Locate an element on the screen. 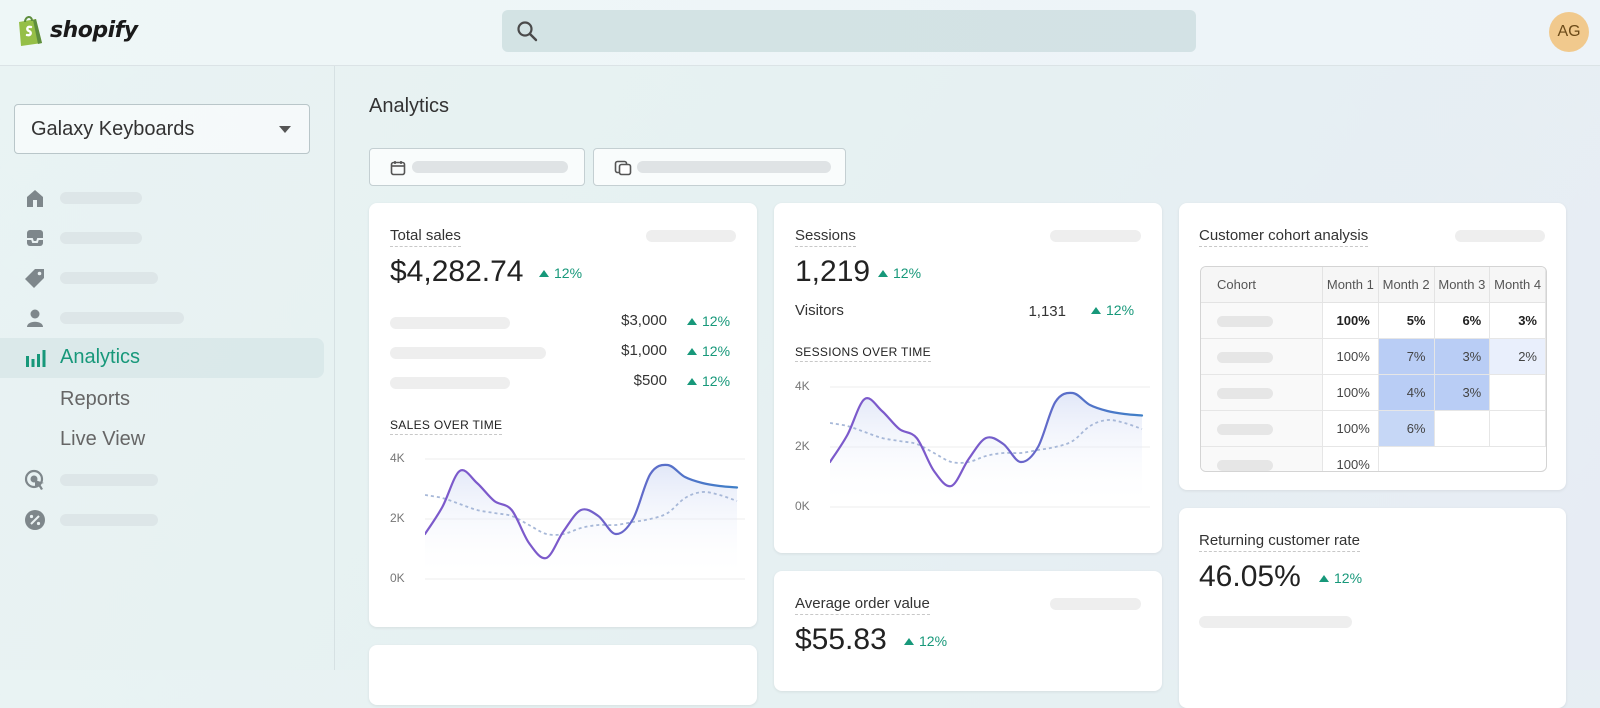 This screenshot has height=708, width=1600. top-bar: shopify AG is located at coordinates (800, 33).